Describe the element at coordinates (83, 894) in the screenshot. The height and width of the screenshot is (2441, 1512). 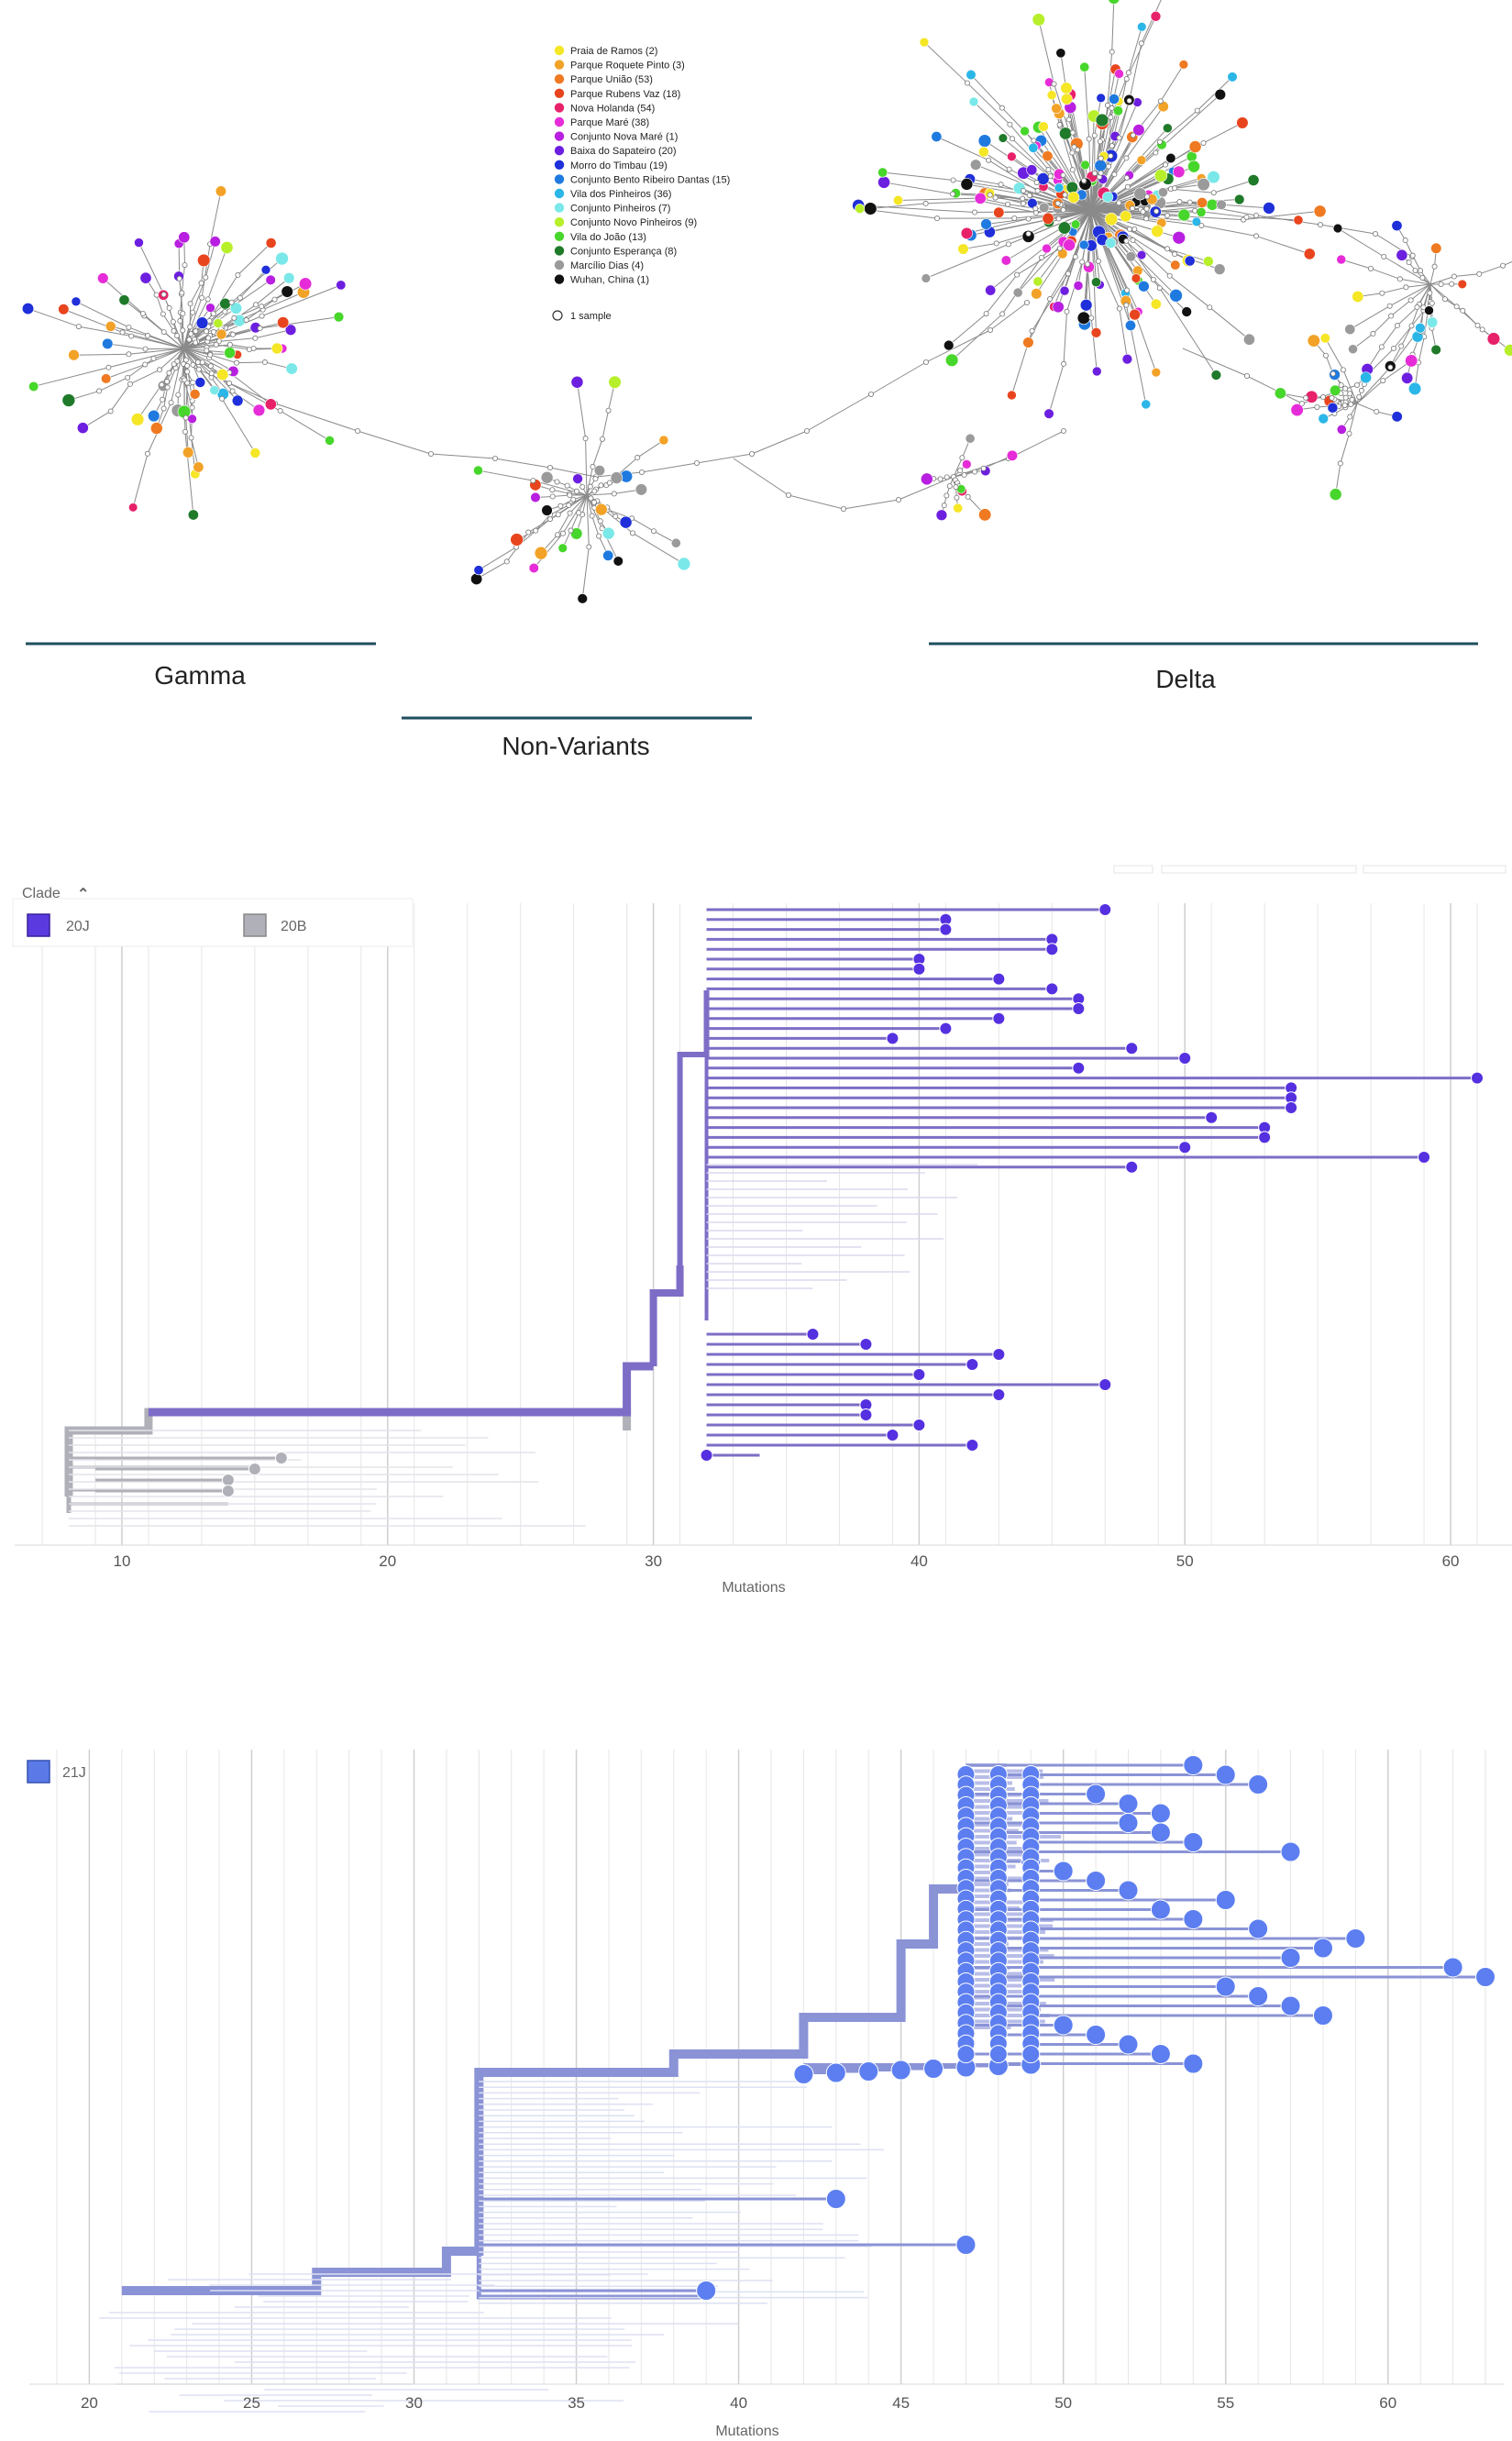
I see `chevron-up-icon: ⌃` at that location.